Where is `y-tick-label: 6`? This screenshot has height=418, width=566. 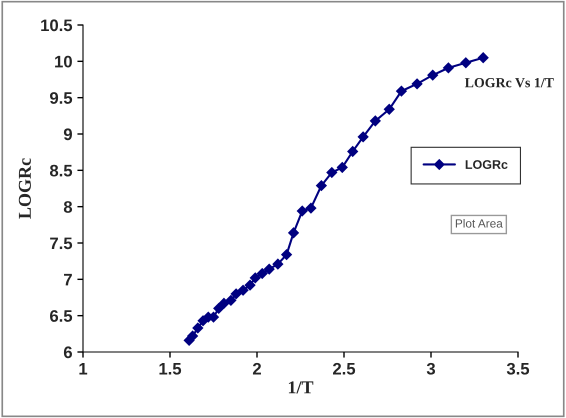 y-tick-label: 6 is located at coordinates (68, 352).